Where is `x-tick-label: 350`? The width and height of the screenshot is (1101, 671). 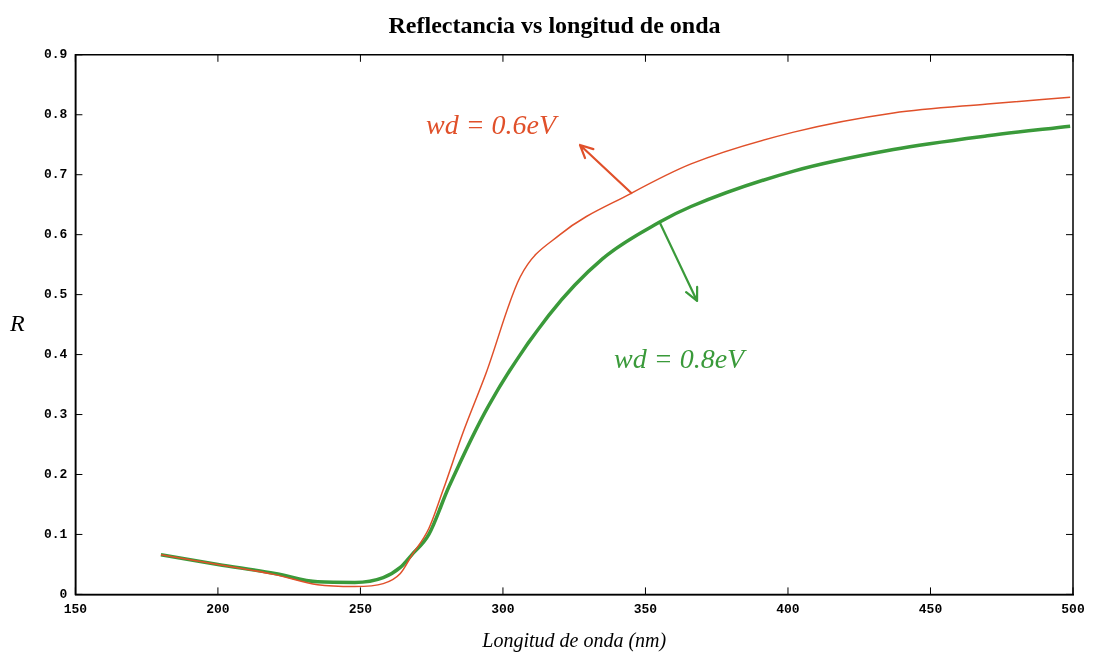 x-tick-label: 350 is located at coordinates (645, 610).